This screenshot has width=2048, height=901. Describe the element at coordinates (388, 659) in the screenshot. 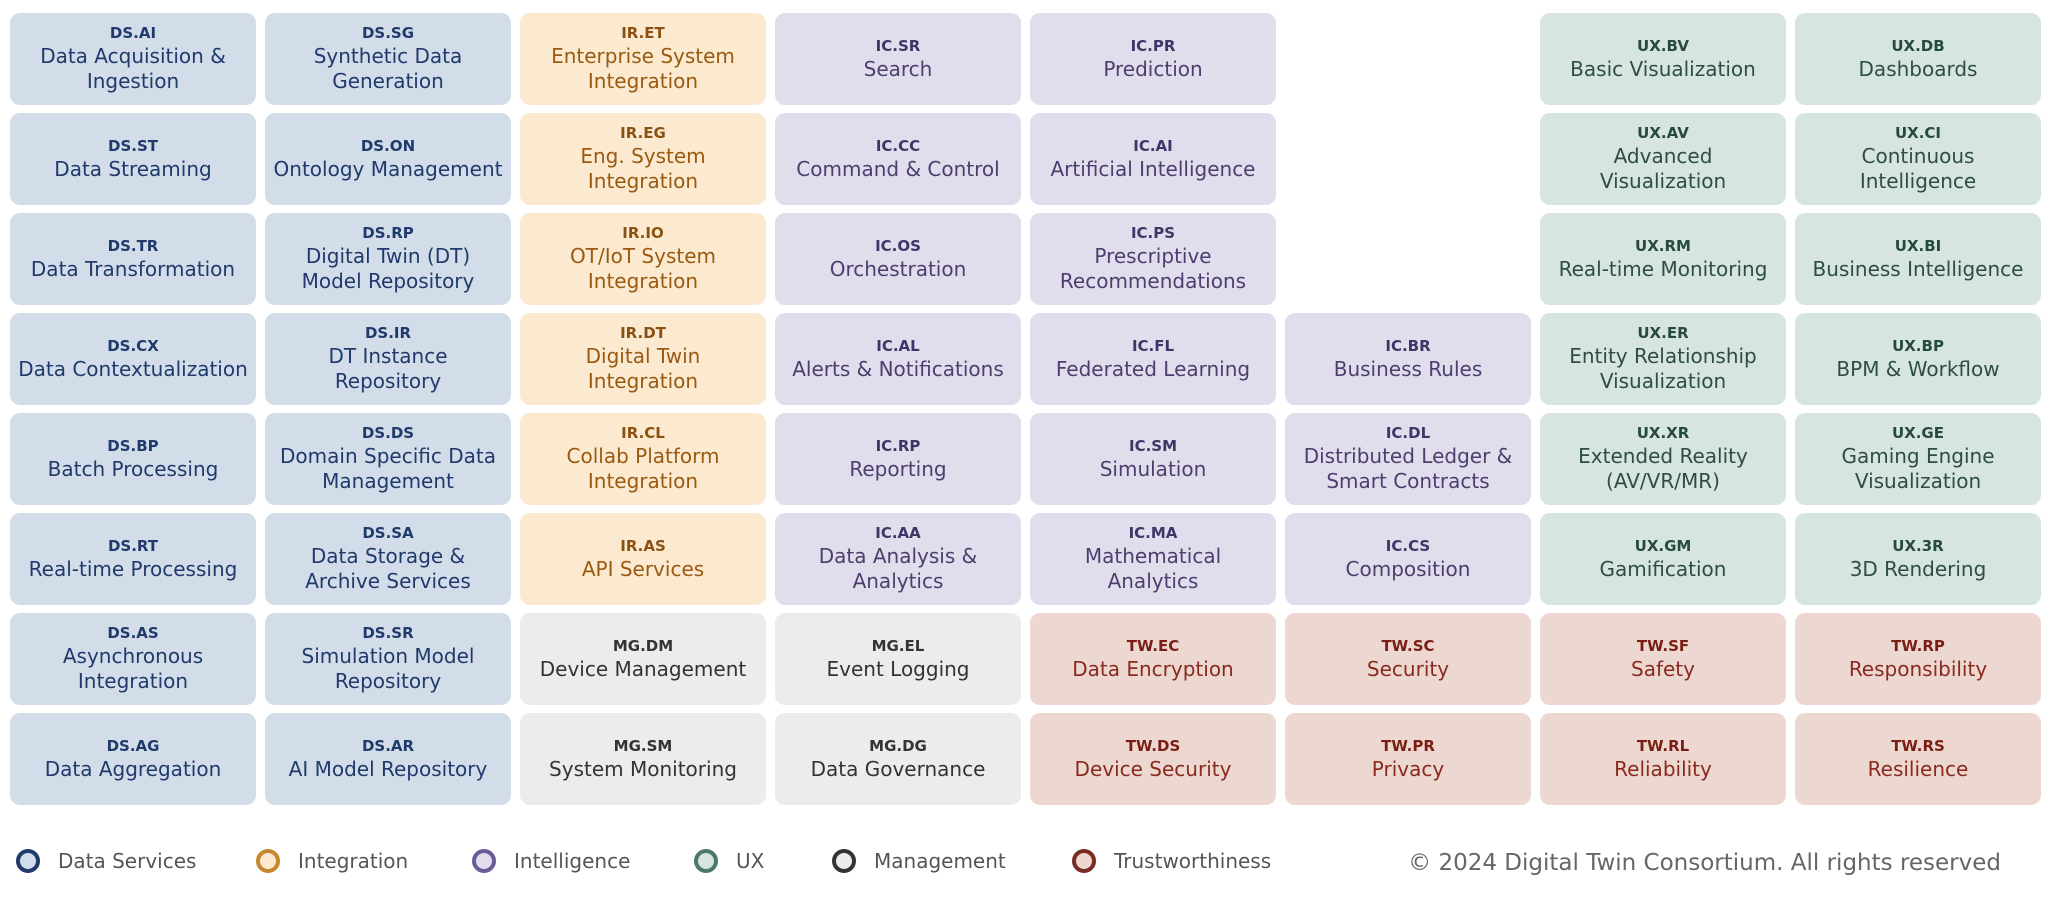

I see `capability-tile: DS.SR Simulation Model Repository` at that location.